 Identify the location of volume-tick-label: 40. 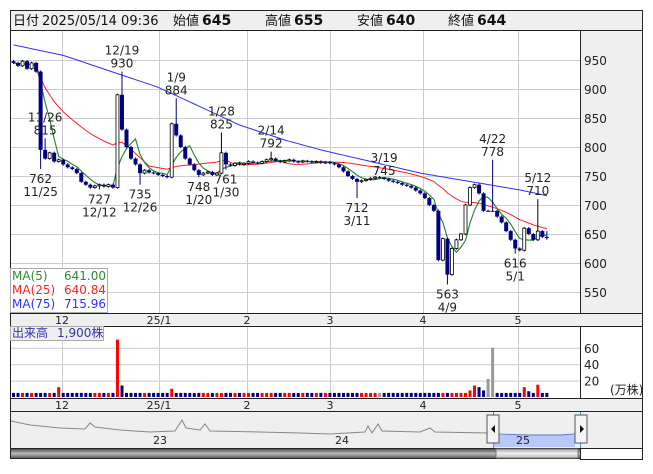
(591, 365).